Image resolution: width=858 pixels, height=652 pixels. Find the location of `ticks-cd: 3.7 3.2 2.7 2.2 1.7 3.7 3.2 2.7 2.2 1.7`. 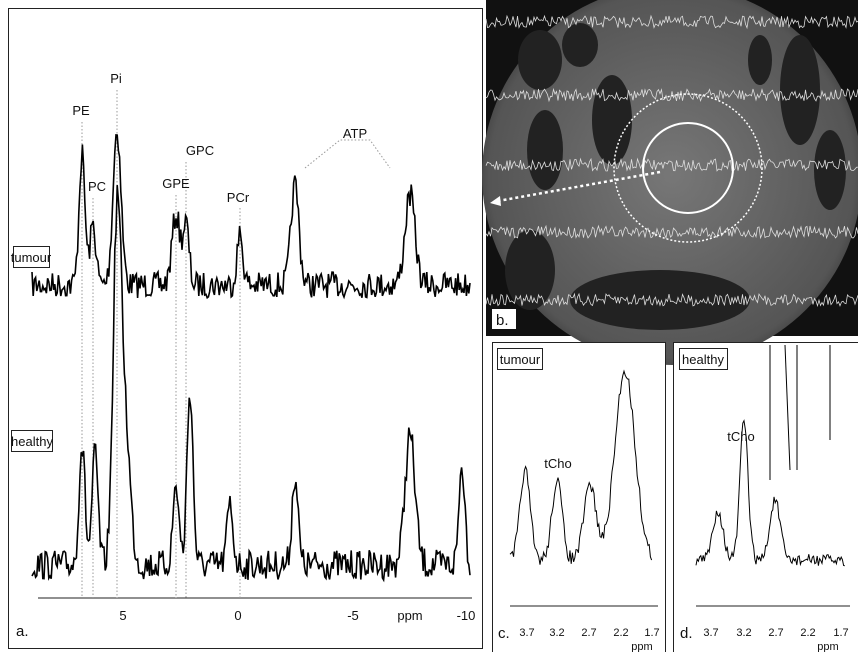

ticks-cd: 3.7 3.2 2.7 2.2 1.7 3.7 3.2 2.7 2.2 1.7 is located at coordinates (683, 633).